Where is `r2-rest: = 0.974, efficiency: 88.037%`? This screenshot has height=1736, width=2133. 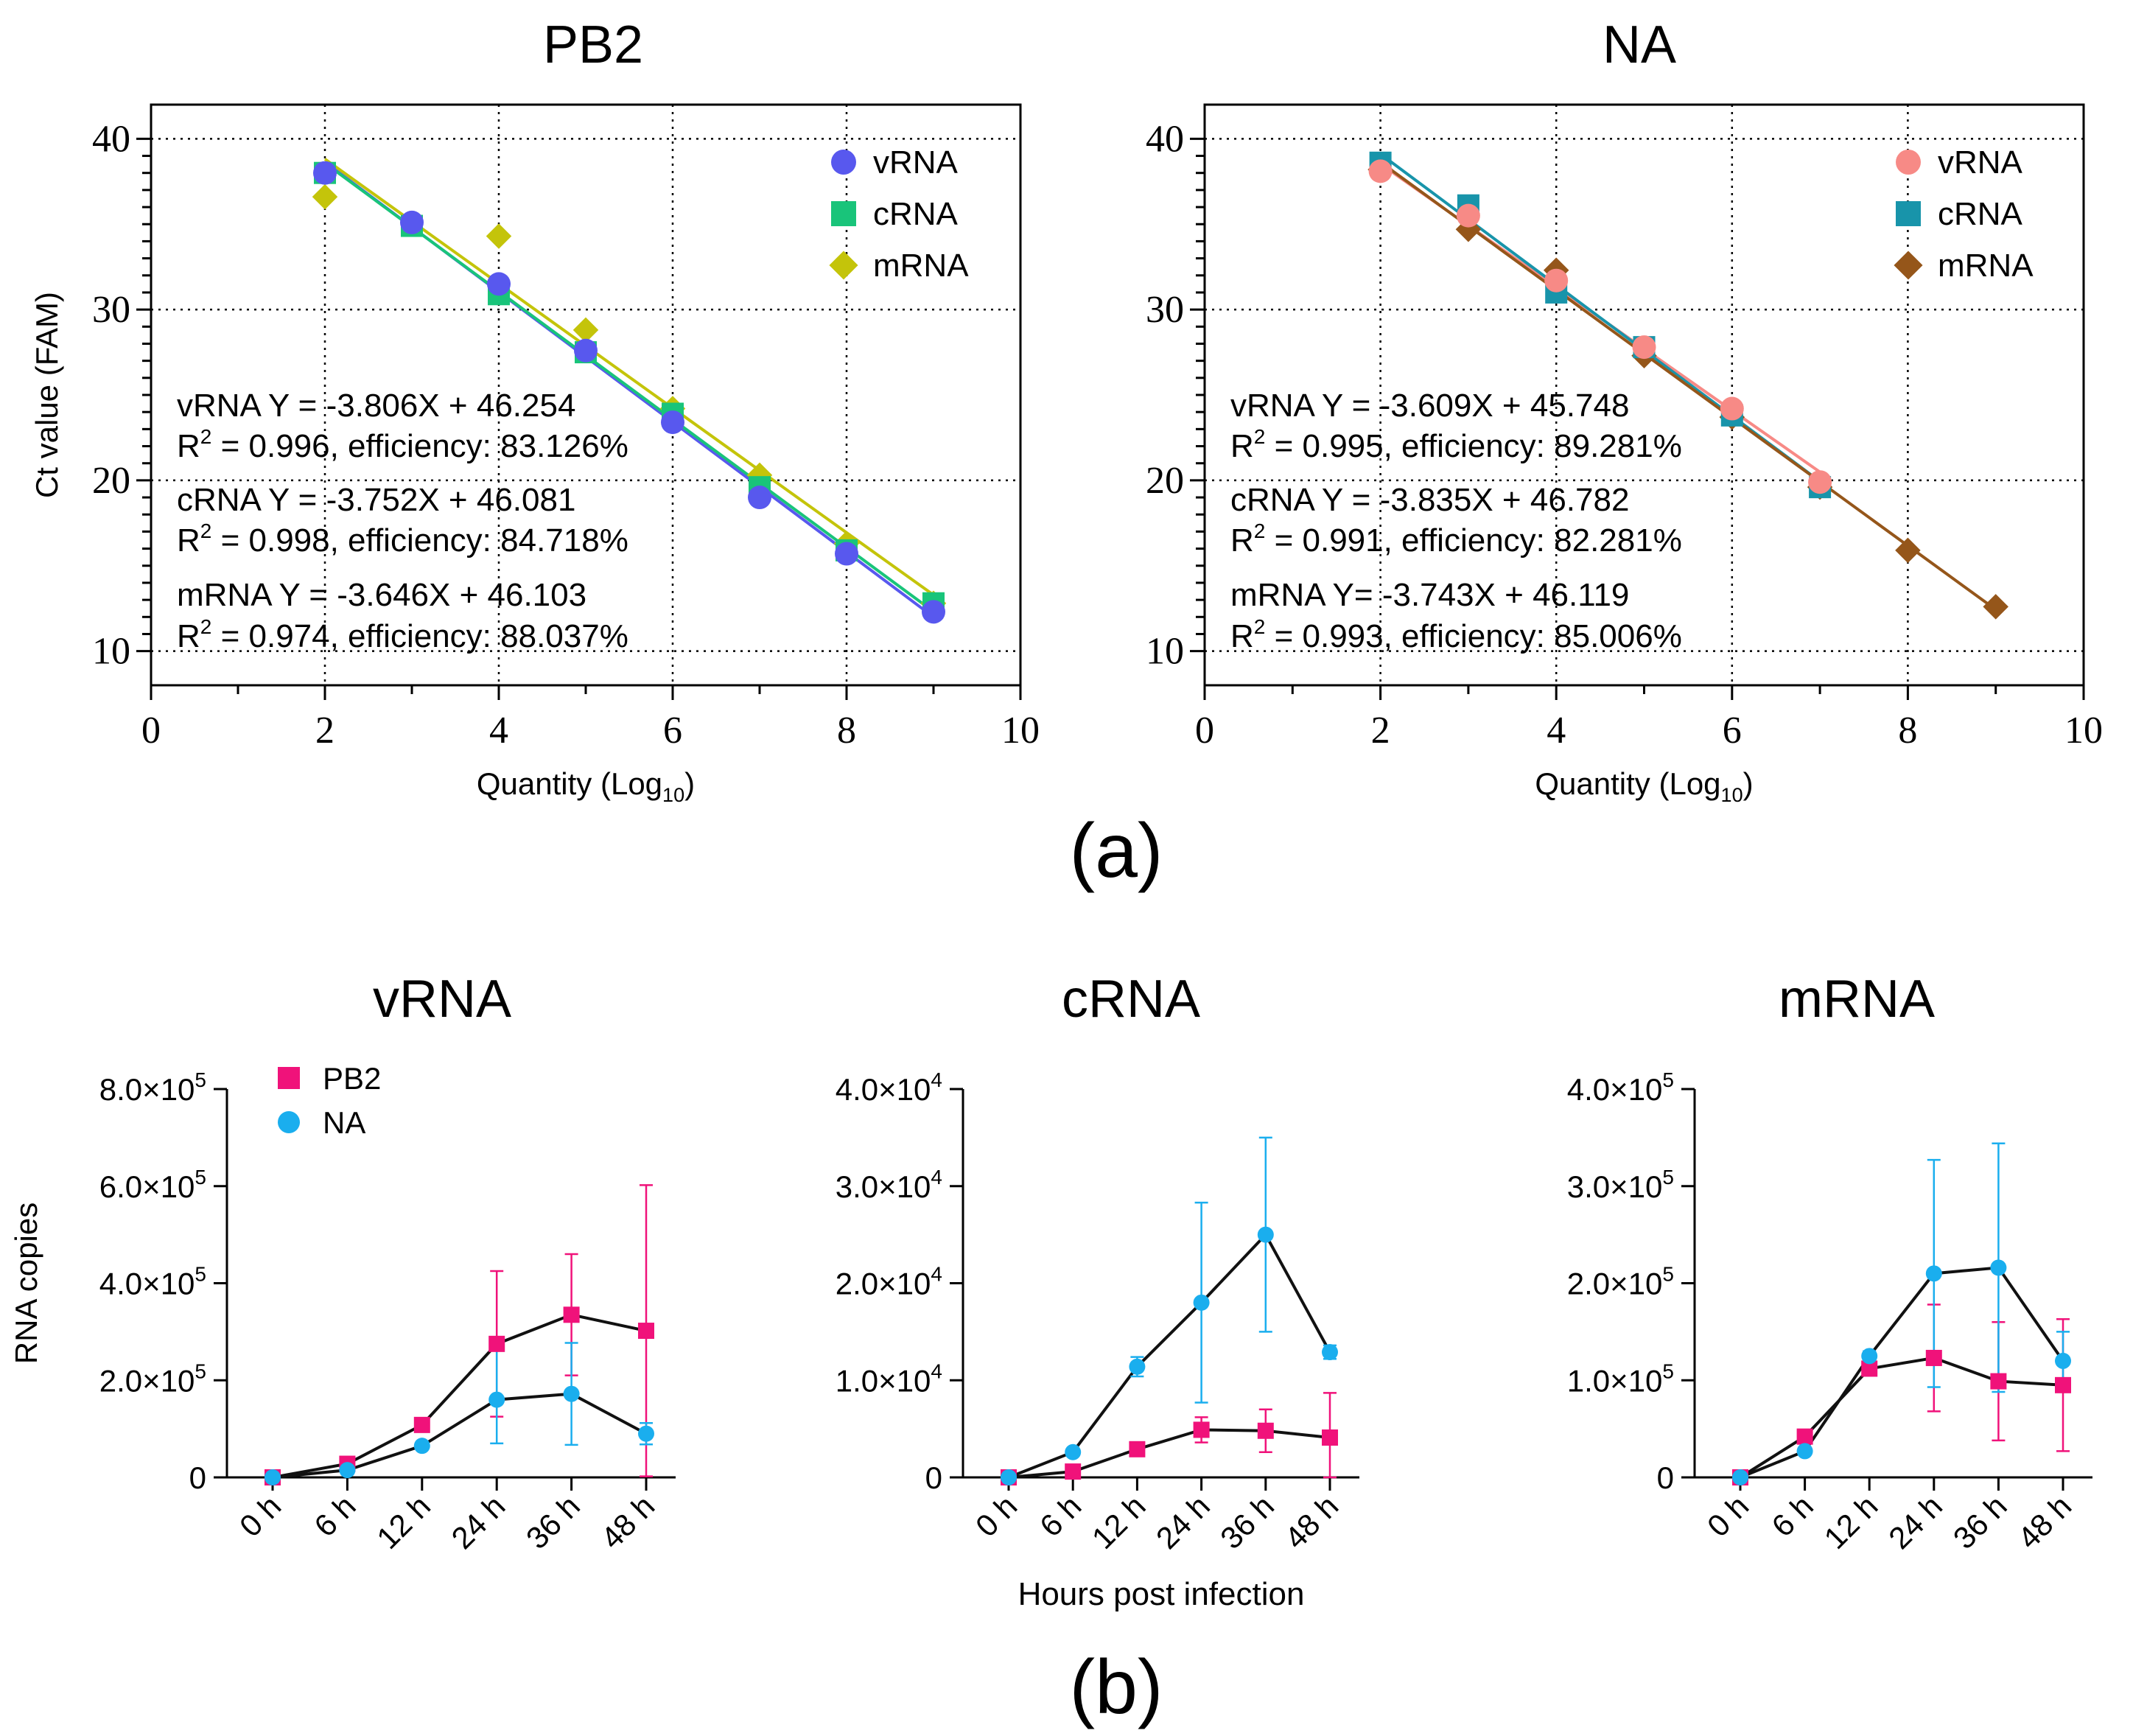
r2-rest: = 0.974, efficiency: 88.037% is located at coordinates (419, 636).